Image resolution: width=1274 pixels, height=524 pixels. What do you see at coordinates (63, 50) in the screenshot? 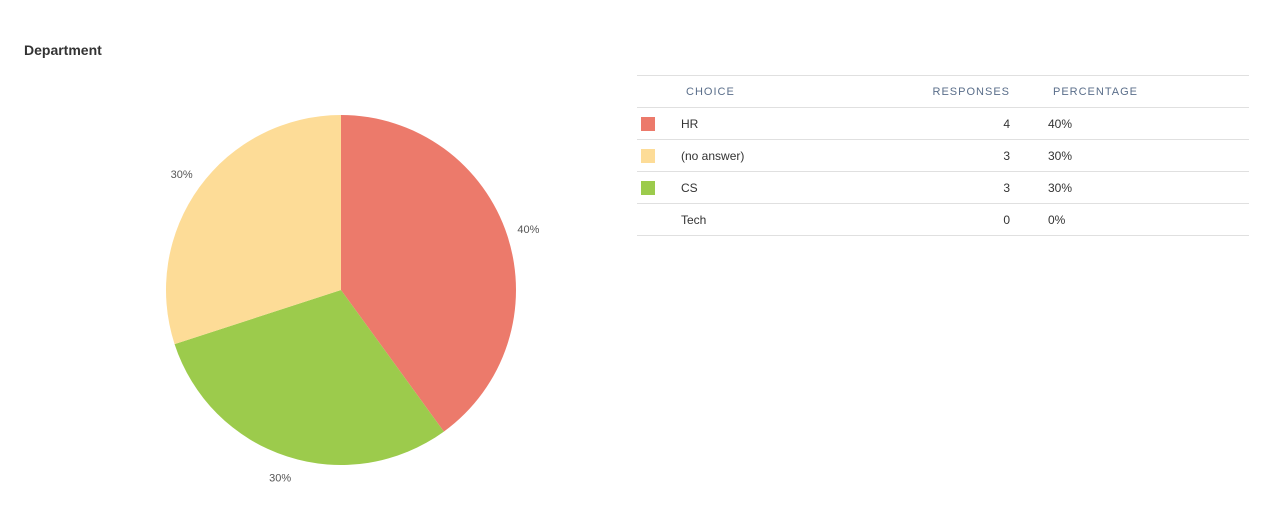
I see `chart-title: Department` at bounding box center [63, 50].